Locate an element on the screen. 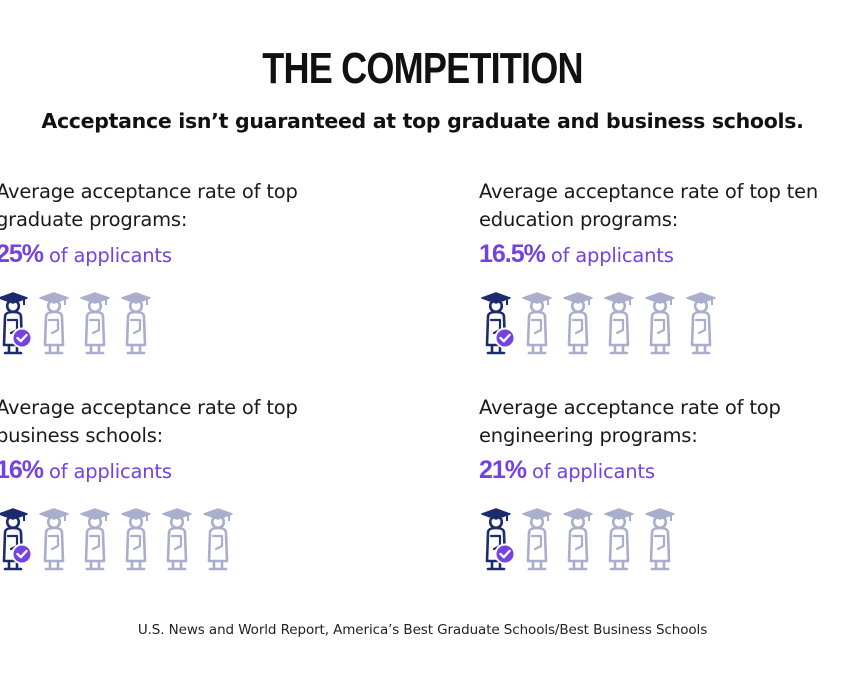 This screenshot has height=684, width=845. panel-stat: 16.5% of applicants is located at coordinates (648, 255).